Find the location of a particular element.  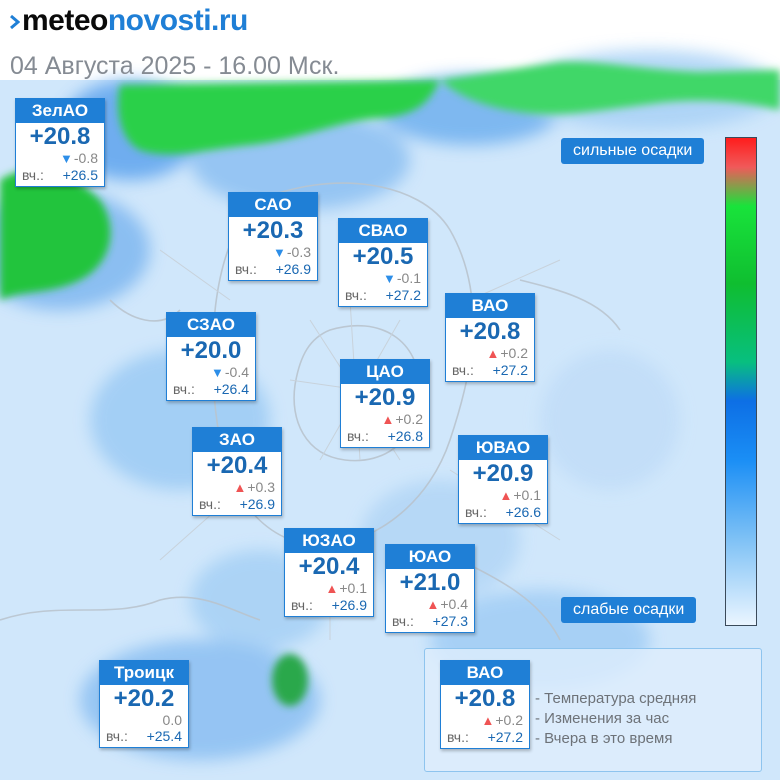

district-card-yuao: ЮАО +21.0 ▲+0.4 вч.: +27.3 is located at coordinates (430, 588).